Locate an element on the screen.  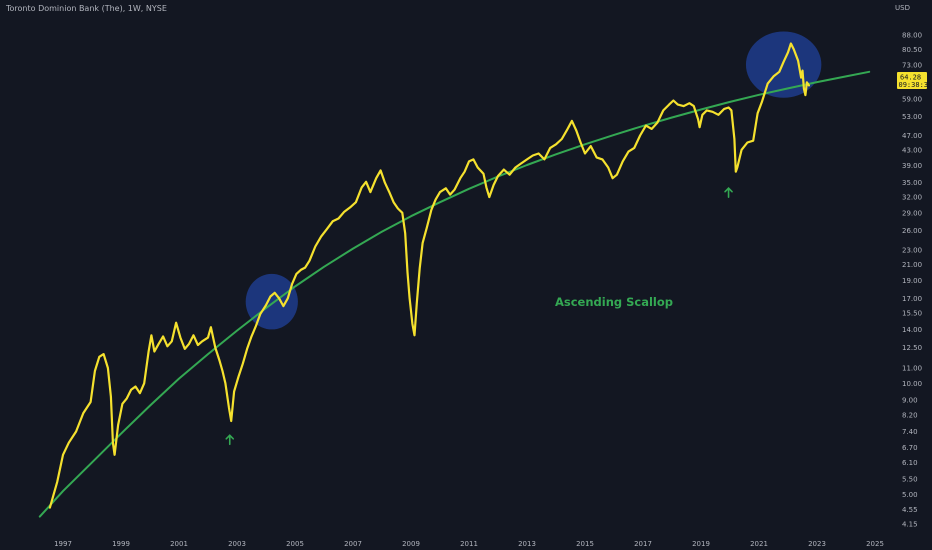
y-tick-label: 59.00 is located at coordinates (912, 100).